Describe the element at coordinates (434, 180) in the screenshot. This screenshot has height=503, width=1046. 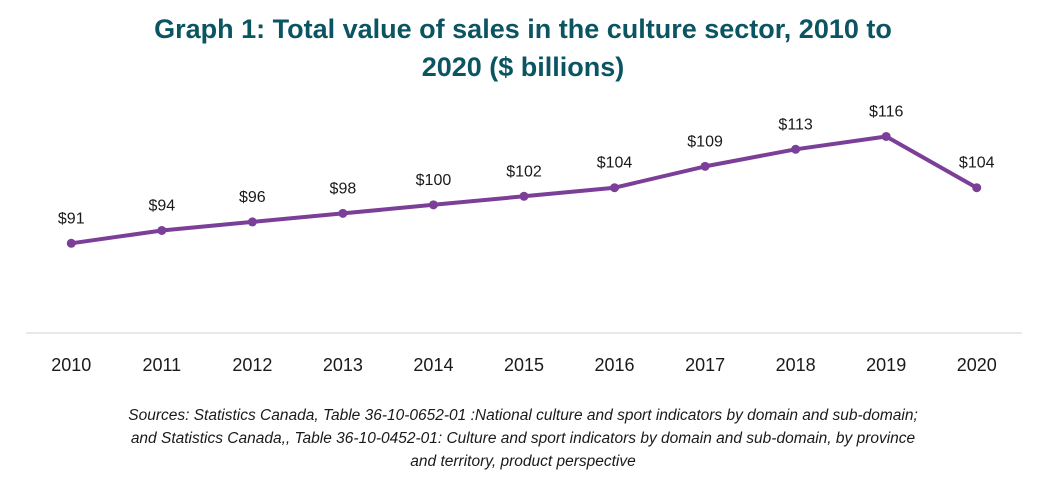
I see `data-label: $100` at that location.